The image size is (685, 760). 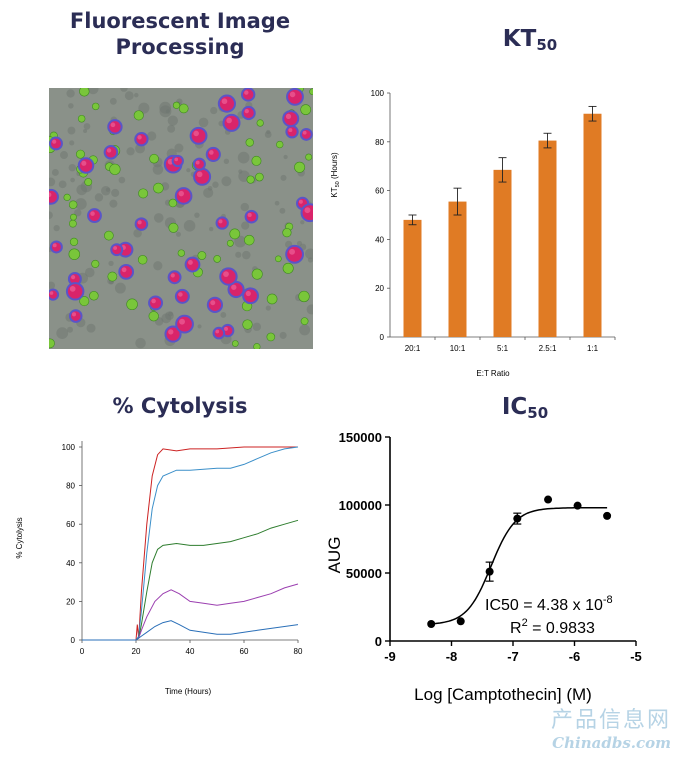 I want to click on r2-annotation-exp: 2, so click(x=525, y=623).